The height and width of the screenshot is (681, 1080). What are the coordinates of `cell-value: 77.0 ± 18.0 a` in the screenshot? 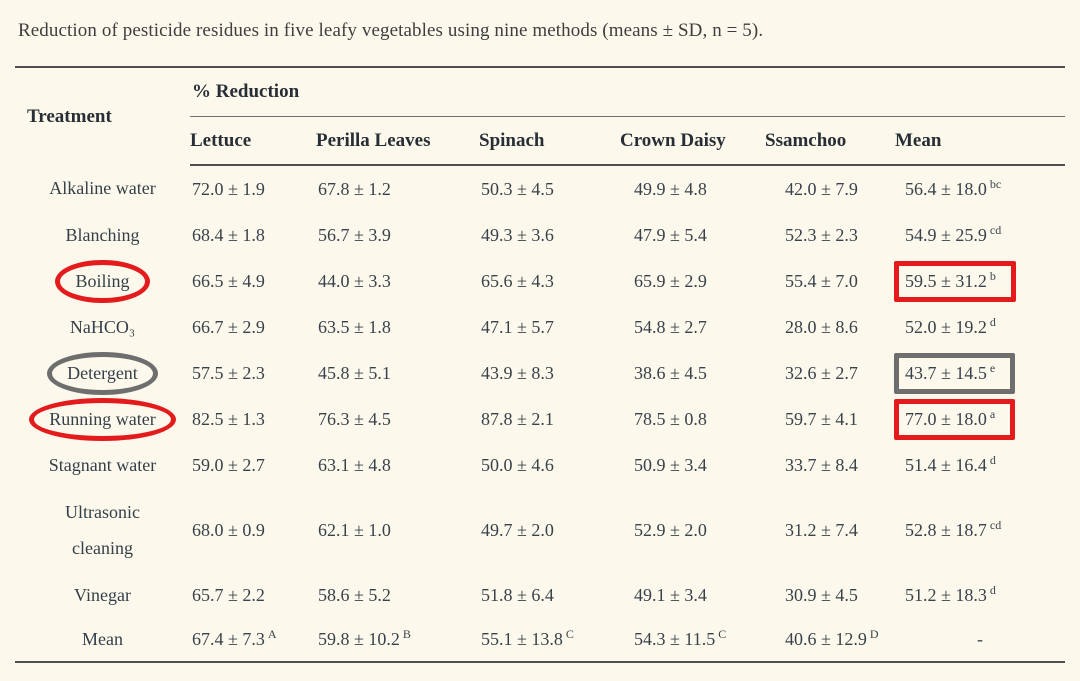 It's located at (954, 419).